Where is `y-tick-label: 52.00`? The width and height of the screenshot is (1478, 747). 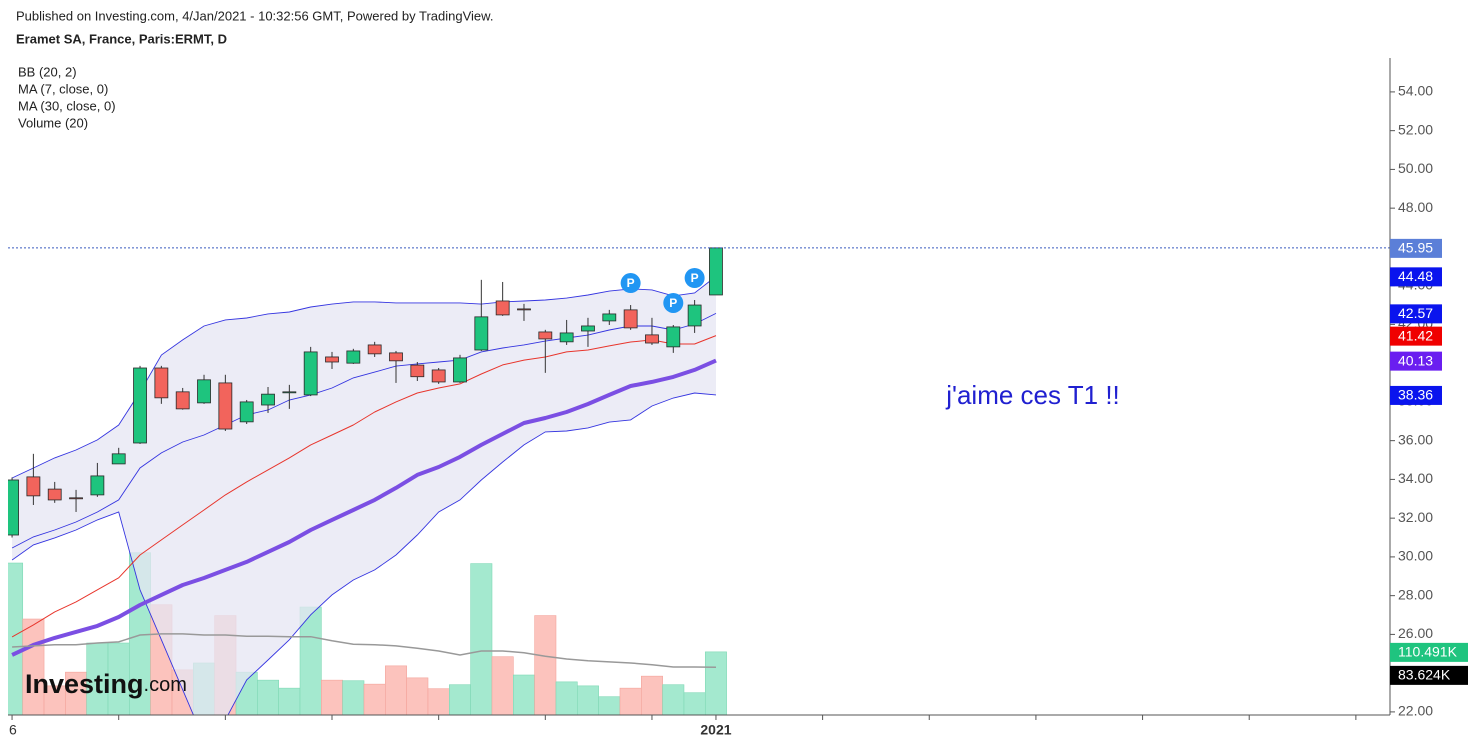 y-tick-label: 52.00 is located at coordinates (1415, 129).